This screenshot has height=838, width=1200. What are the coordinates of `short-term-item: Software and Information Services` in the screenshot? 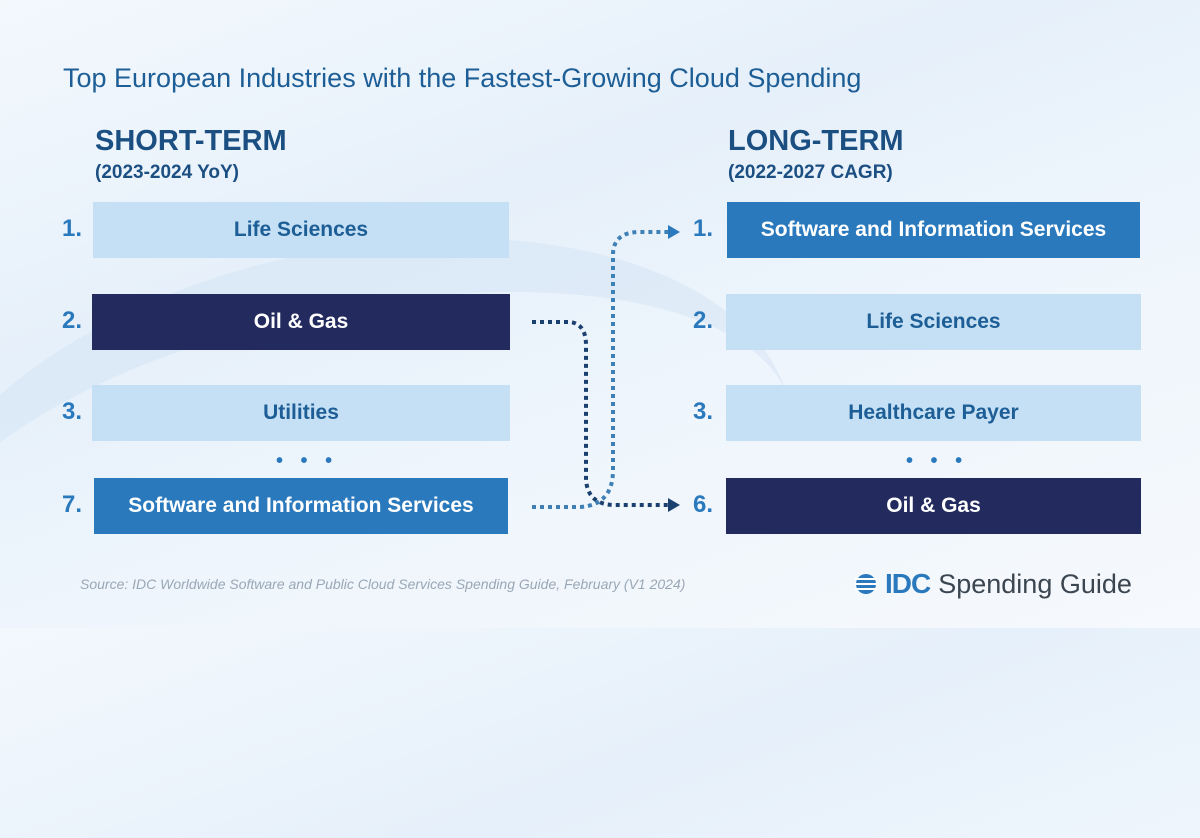 It's located at (301, 506).